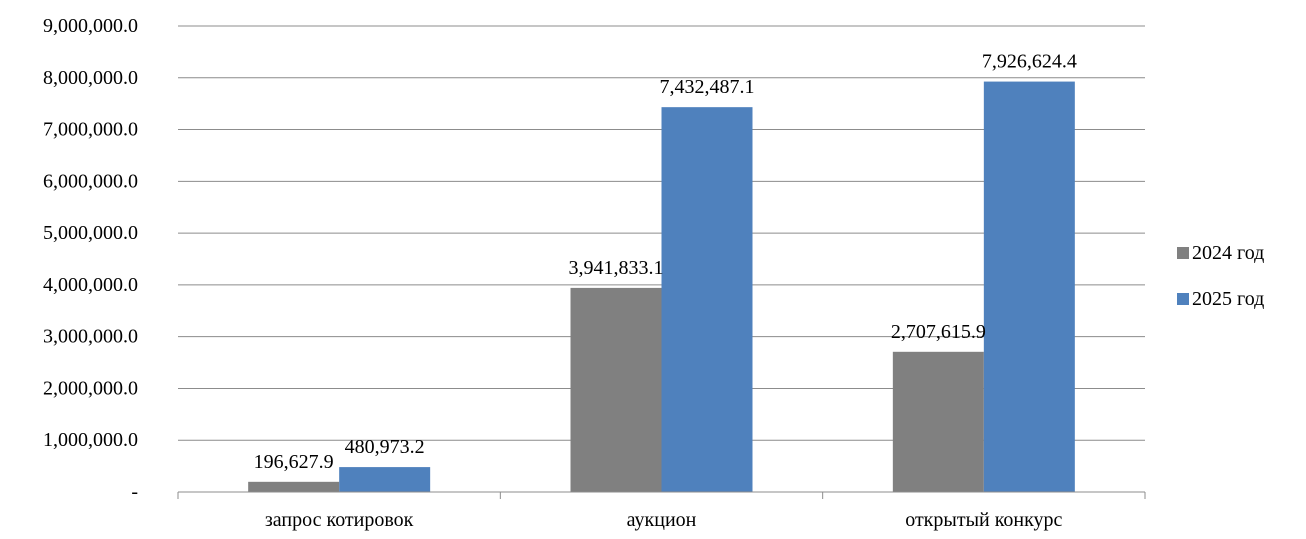 This screenshot has height=539, width=1306. Describe the element at coordinates (90, 78) in the screenshot. I see `y-tick-label: 8,000,000.0` at that location.